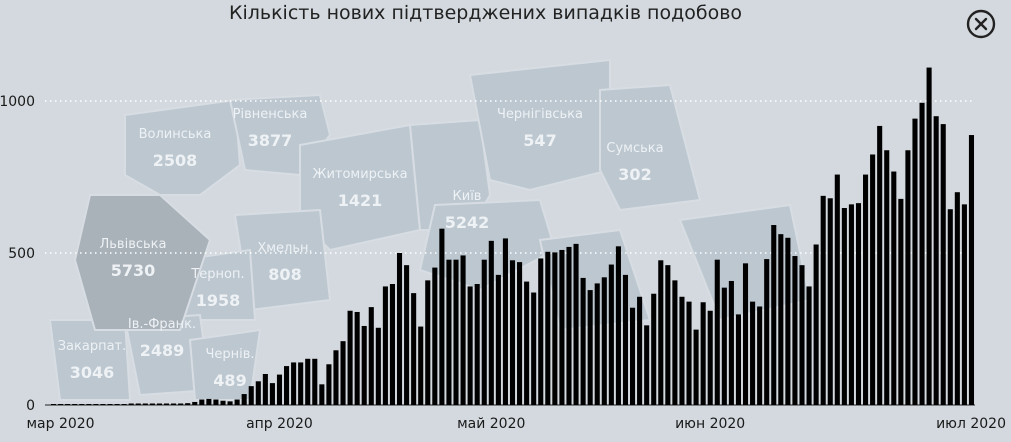 Image resolution: width=1011 pixels, height=442 pixels. What do you see at coordinates (539, 140) in the screenshot?
I see `map-region-value: 547` at bounding box center [539, 140].